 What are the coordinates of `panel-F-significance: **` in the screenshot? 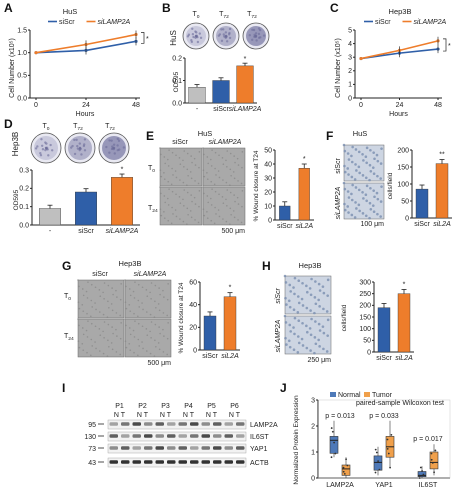 It's located at (442, 154).